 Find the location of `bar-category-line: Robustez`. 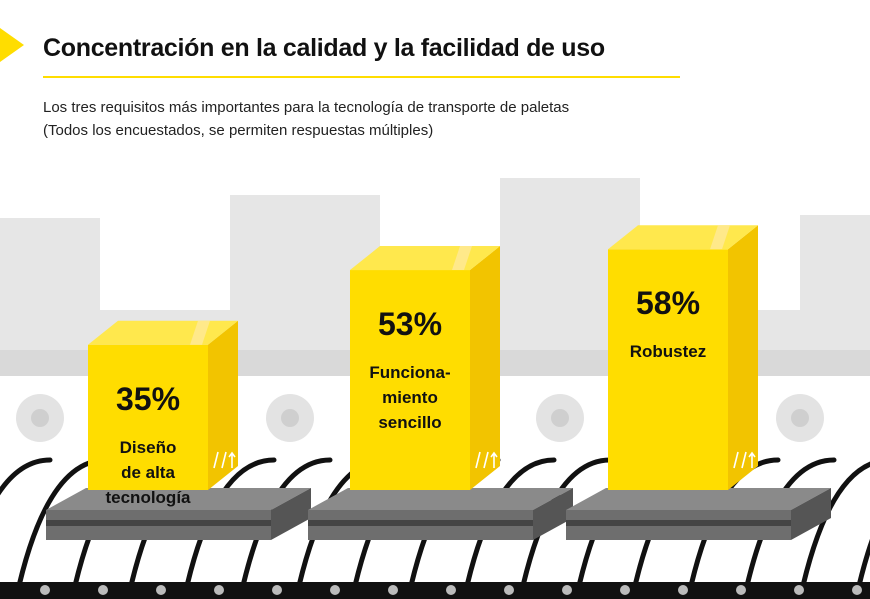

bar-category-line: Robustez is located at coordinates (668, 352).